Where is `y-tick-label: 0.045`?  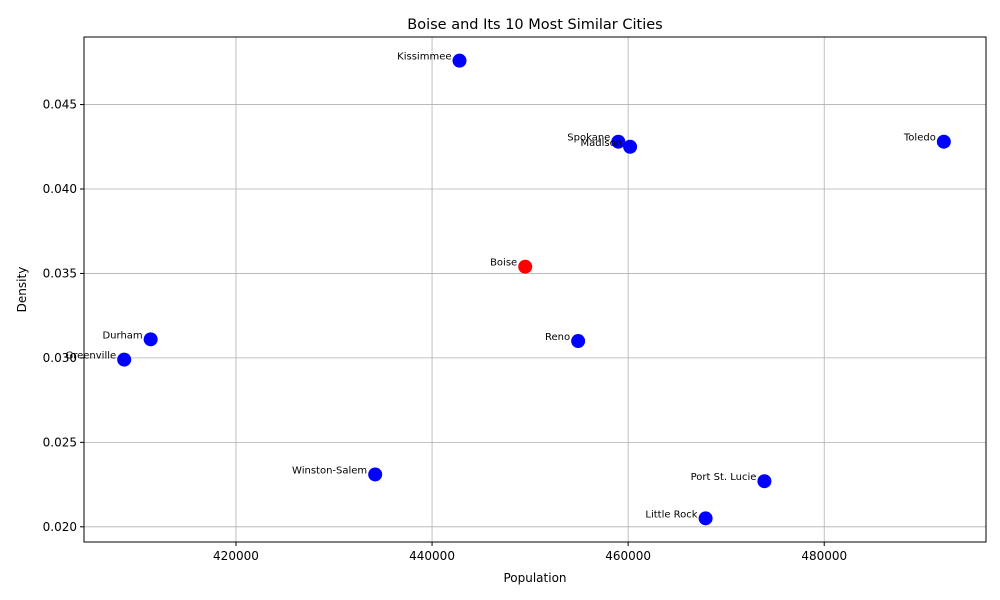
y-tick-label: 0.045 is located at coordinates (60, 105).